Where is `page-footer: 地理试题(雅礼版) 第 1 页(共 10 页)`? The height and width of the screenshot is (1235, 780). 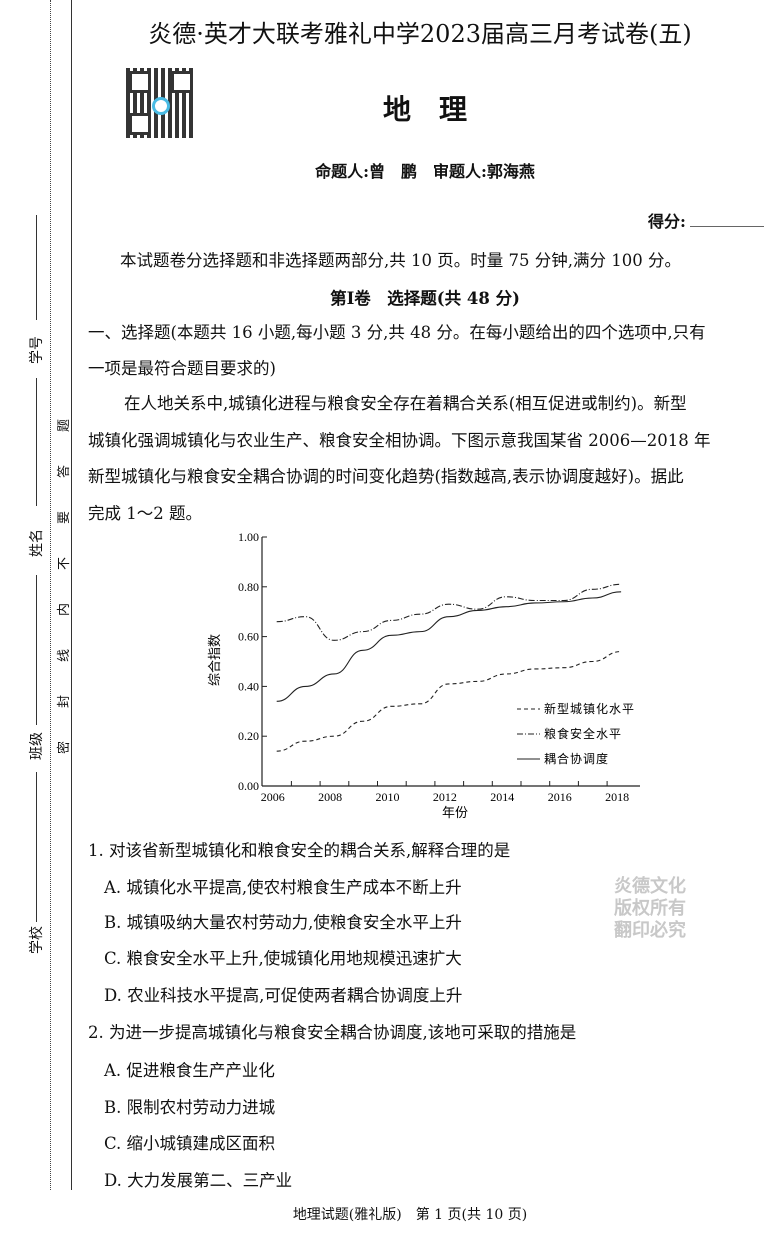 page-footer: 地理试题(雅礼版) 第 1 页(共 10 页) is located at coordinates (410, 1215).